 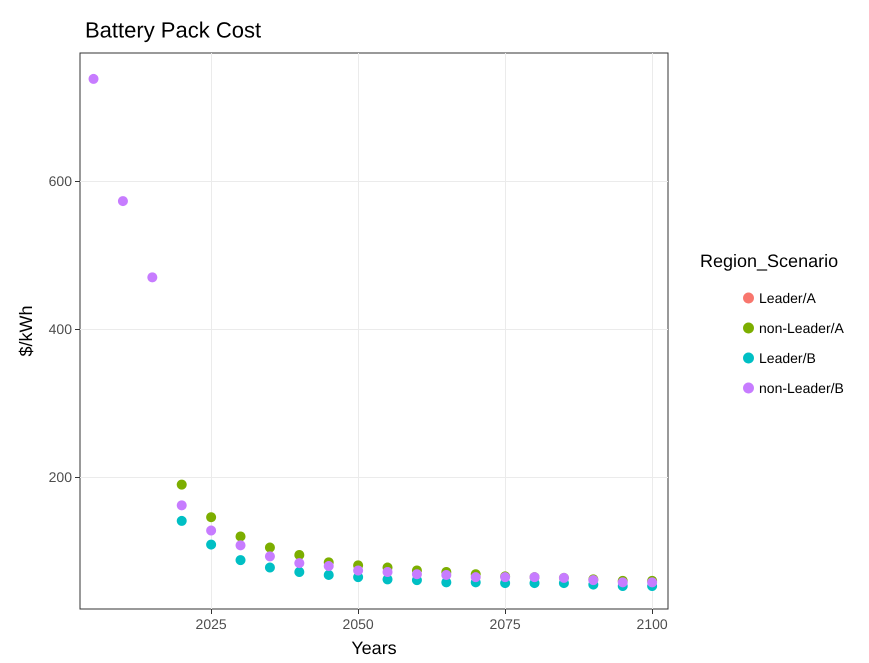 I want to click on y-tick-label: 600, so click(x=60, y=181).